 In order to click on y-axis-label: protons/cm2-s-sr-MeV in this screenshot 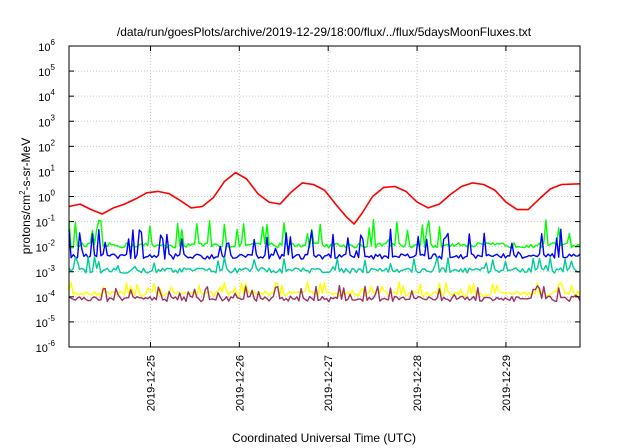, I will do `click(25, 196)`.